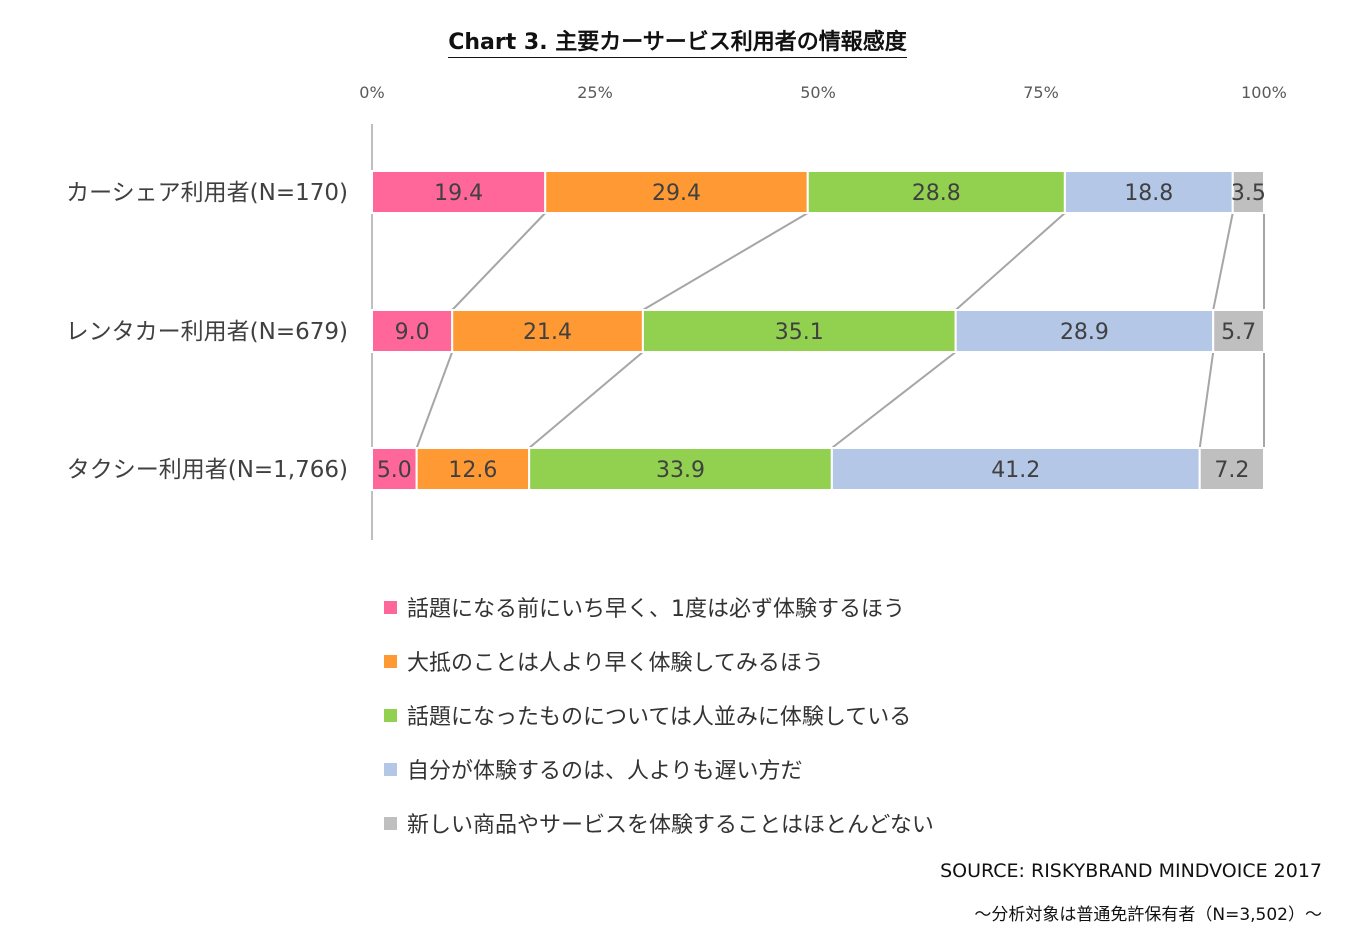 This screenshot has height=935, width=1355. I want to click on data-label: 18.8, so click(1148, 193).